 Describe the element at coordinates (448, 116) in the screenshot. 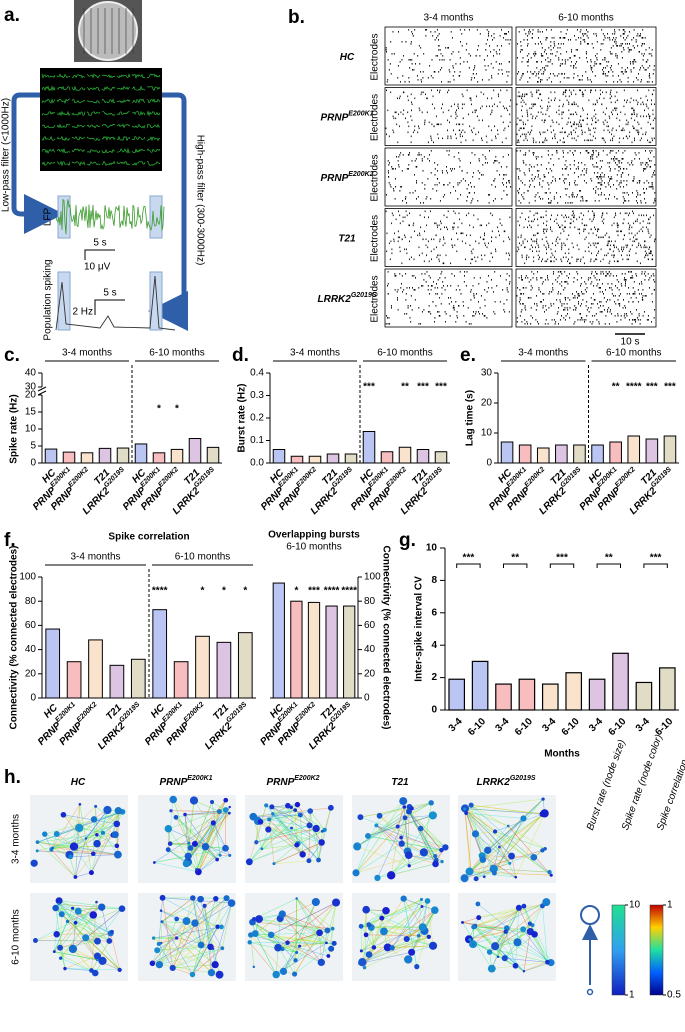

I see `raster-frame` at that location.